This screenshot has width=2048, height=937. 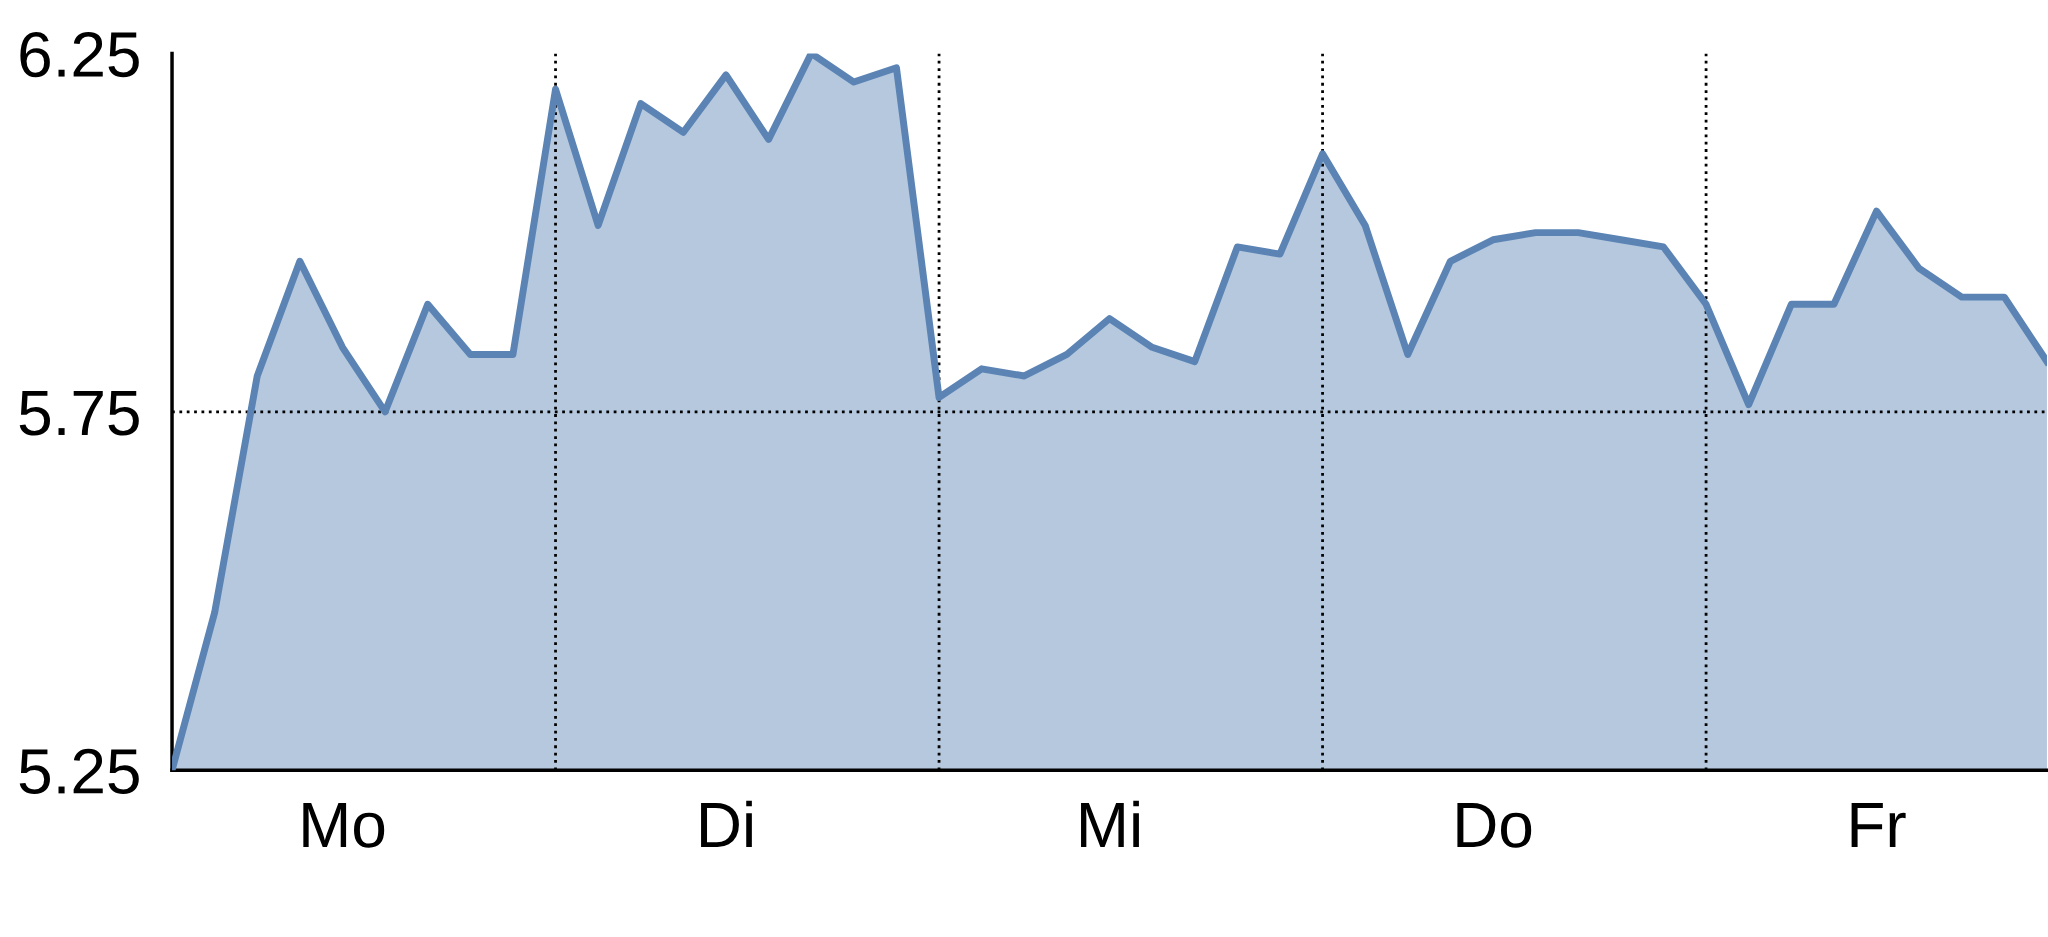 I want to click on x-tick-label: Di, so click(x=726, y=824).